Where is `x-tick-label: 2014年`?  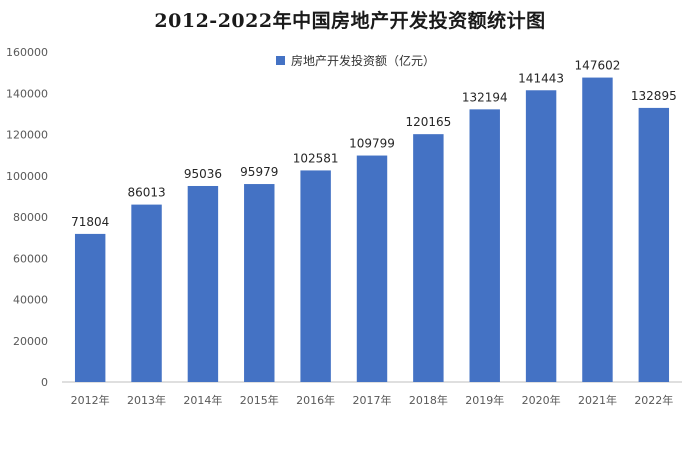
x-tick-label: 2014年 is located at coordinates (202, 400).